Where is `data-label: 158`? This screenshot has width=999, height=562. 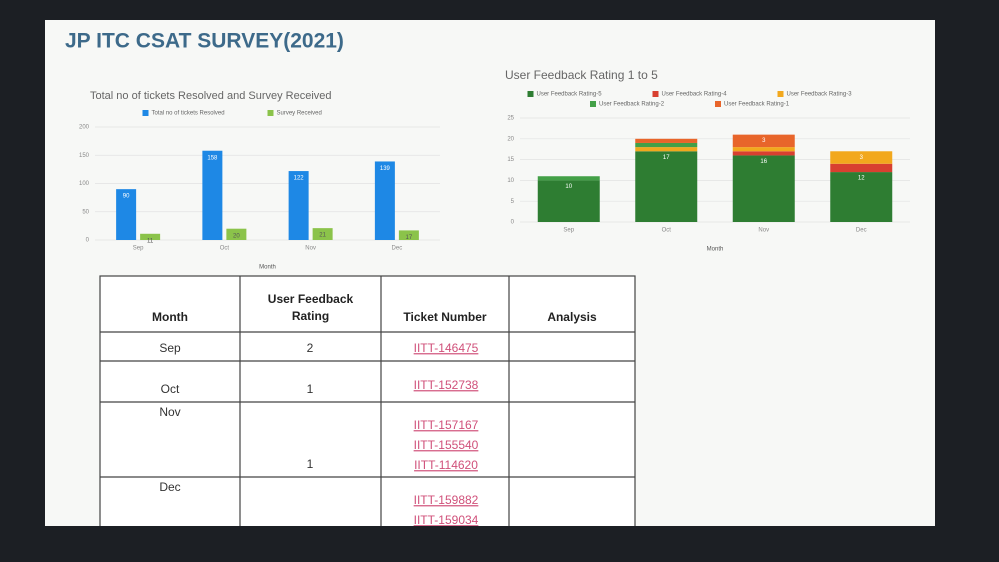 data-label: 158 is located at coordinates (212, 158).